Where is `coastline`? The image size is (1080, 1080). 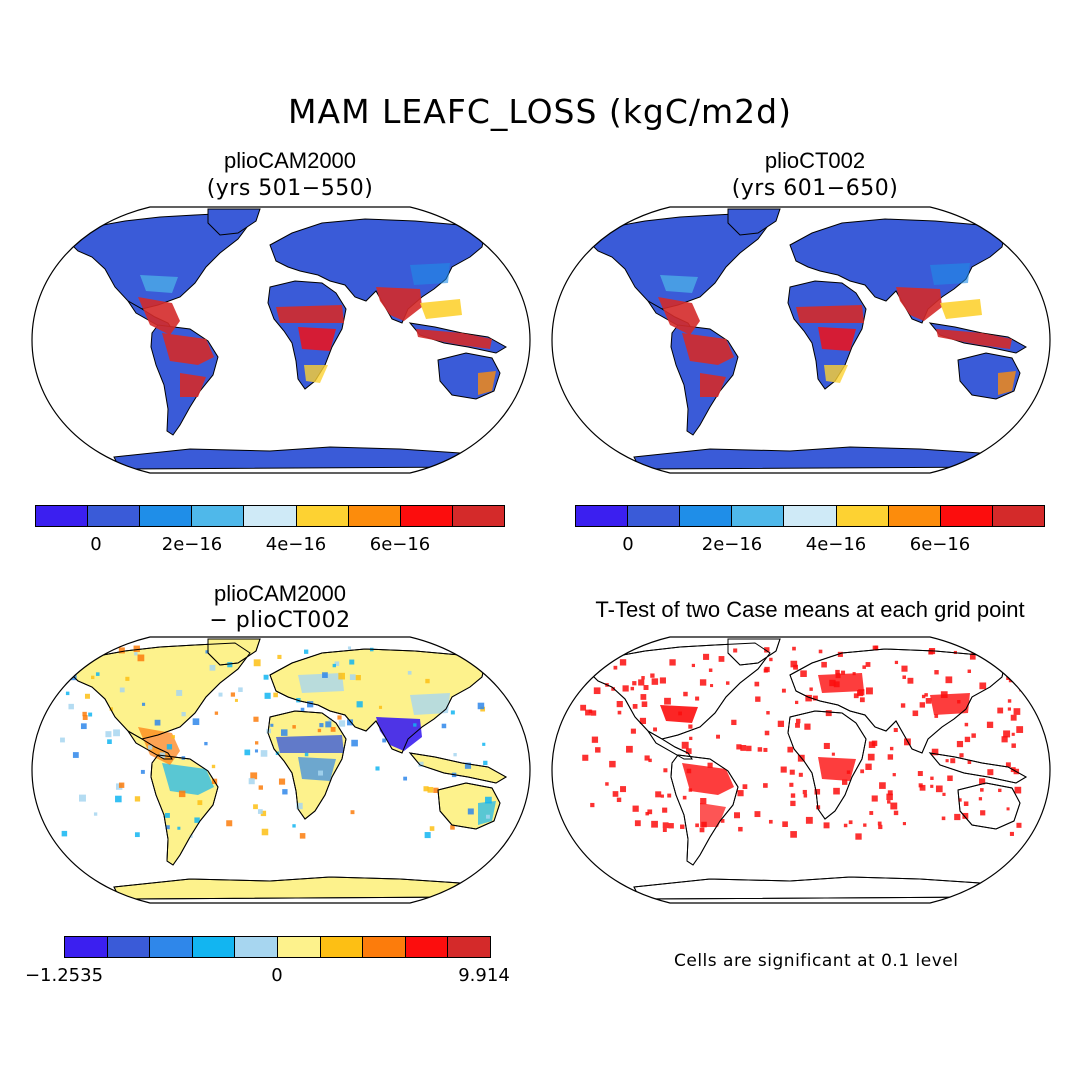 coastline is located at coordinates (754, 652).